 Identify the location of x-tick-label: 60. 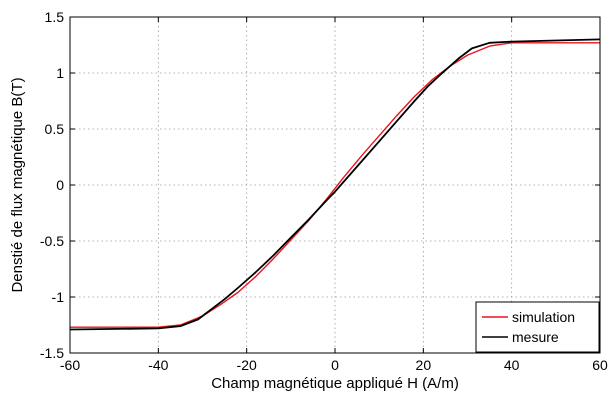
(600, 365).